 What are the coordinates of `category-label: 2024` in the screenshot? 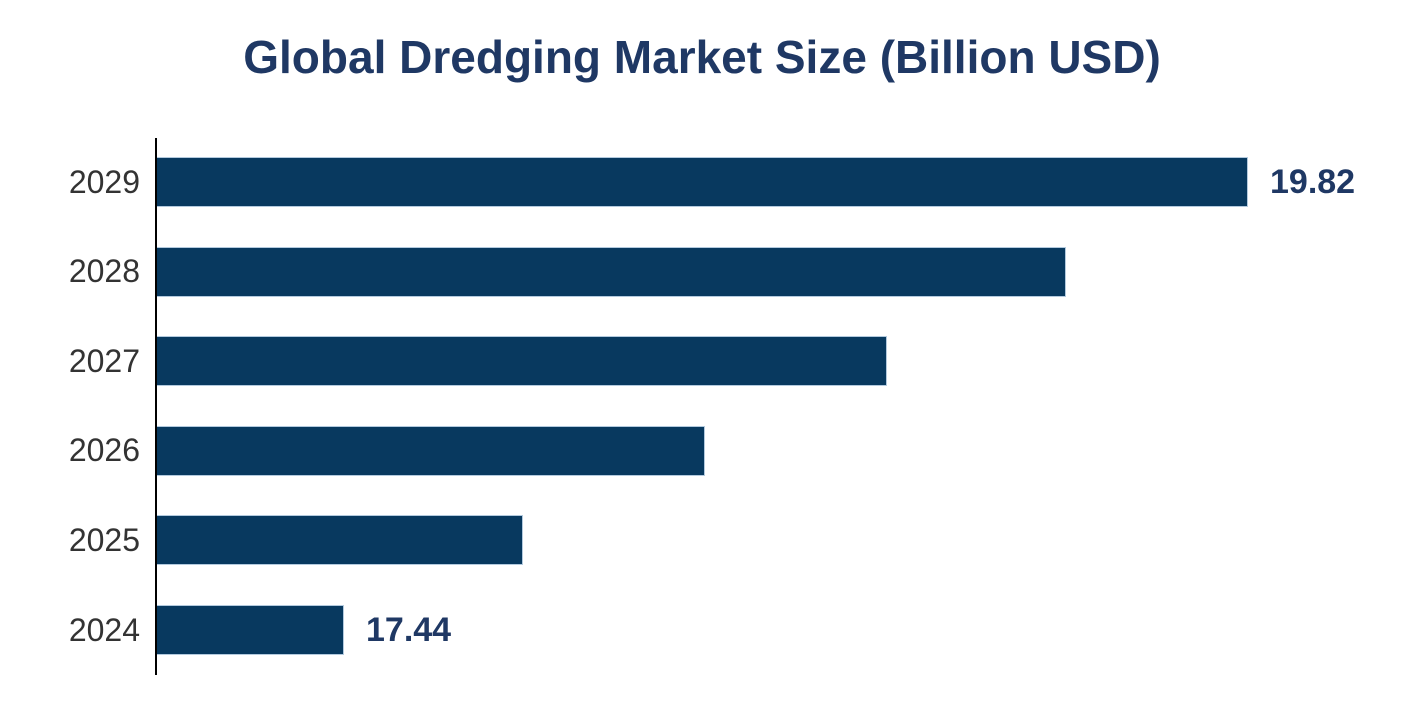 It's located at (104, 629).